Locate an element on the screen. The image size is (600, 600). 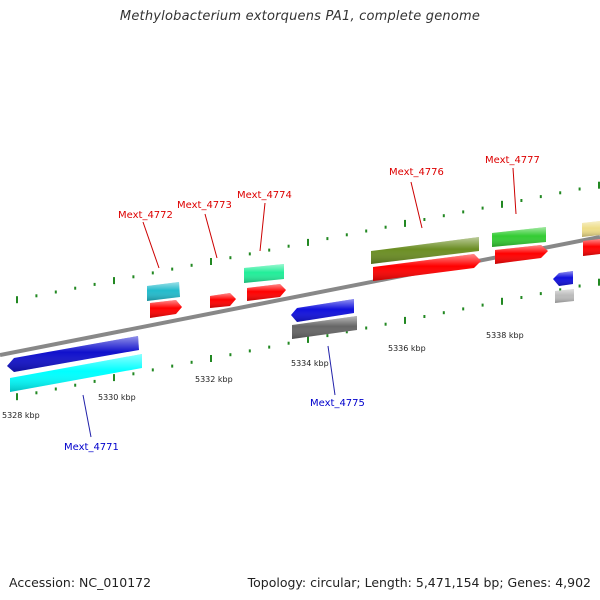
tick-label-5338: 5338 kbp is located at coordinates (505, 335).